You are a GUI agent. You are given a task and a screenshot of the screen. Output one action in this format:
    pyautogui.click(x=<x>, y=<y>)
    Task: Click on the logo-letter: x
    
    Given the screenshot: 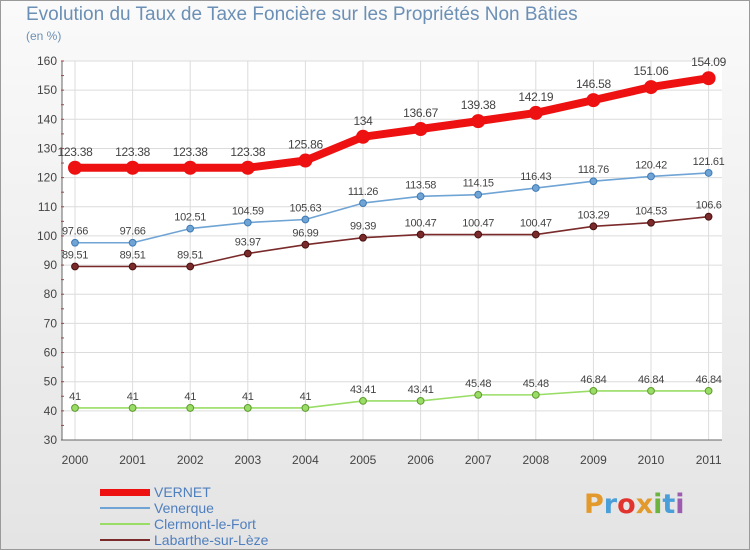 What is the action you would take?
    pyautogui.click(x=644, y=504)
    